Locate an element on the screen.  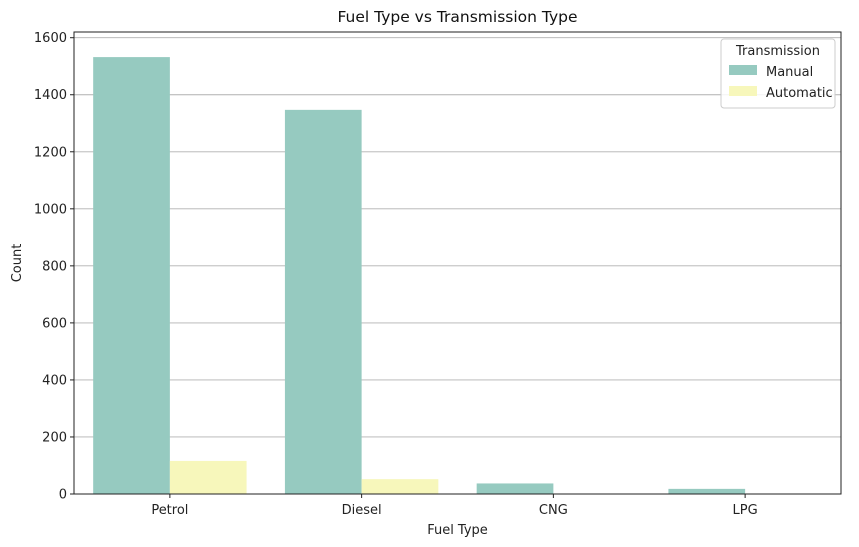
y-tick-label: 0 is located at coordinates (63, 495).